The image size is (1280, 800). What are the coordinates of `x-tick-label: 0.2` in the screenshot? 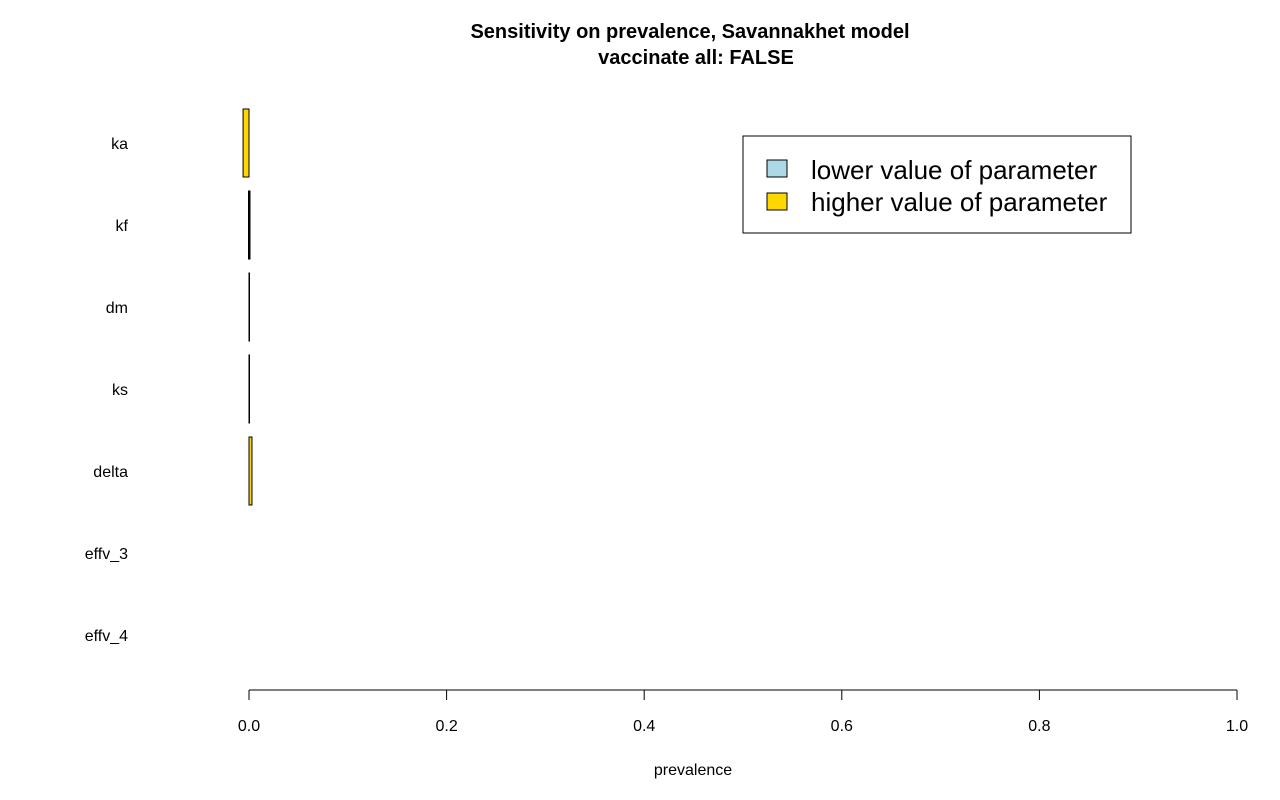 It's located at (446, 726).